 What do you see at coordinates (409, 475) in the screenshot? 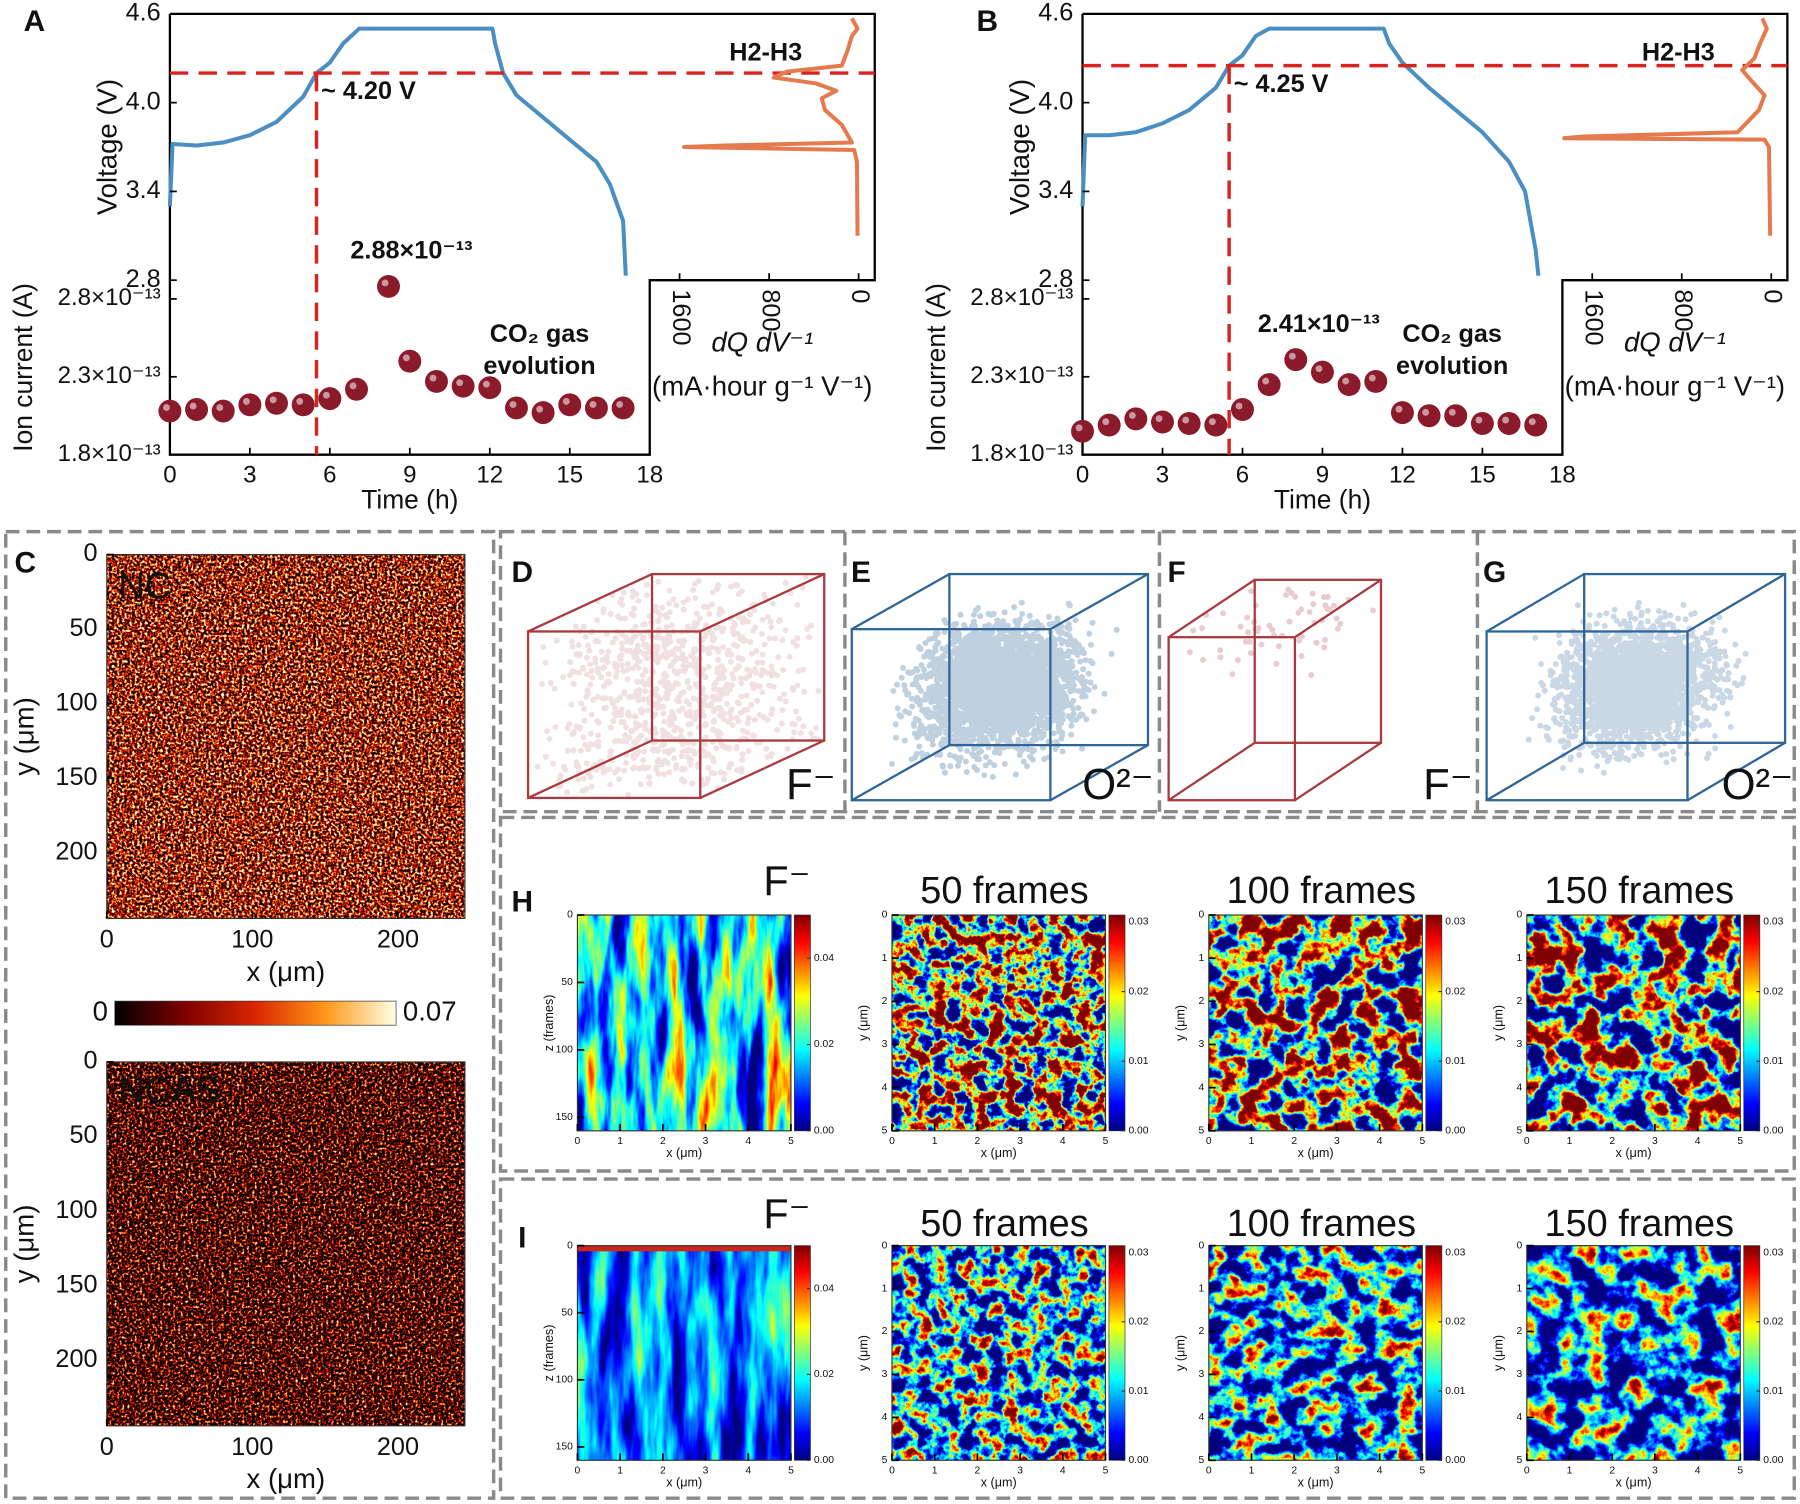
I see `x-tick-label: 9` at bounding box center [409, 475].